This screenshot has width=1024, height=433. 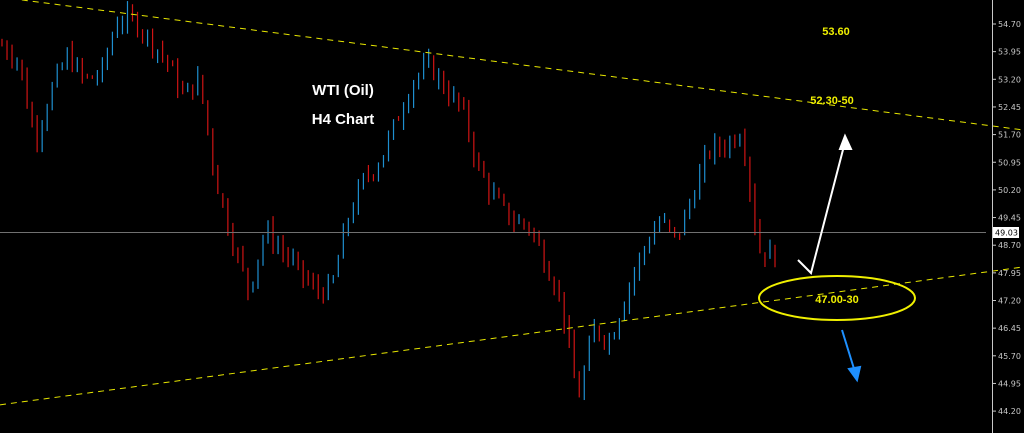 What do you see at coordinates (1009, 107) in the screenshot?
I see `y-tick-label: 52.45` at bounding box center [1009, 107].